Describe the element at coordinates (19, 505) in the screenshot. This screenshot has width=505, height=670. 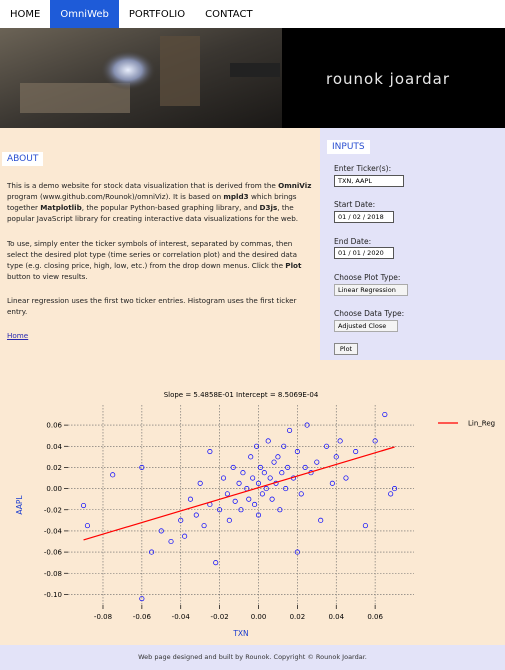
I see `y-axis-label: AAPL` at that location.